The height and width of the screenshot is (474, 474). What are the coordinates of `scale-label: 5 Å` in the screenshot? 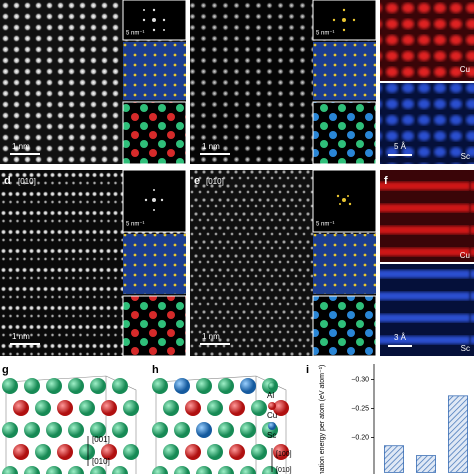 It's located at (400, 146).